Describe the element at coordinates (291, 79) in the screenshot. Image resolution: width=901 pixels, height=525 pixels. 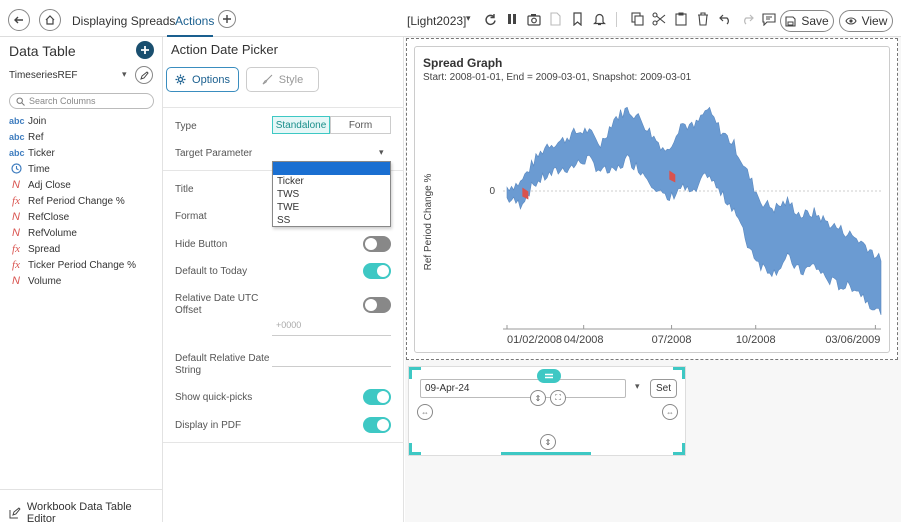
I see `tab-style-label: Style` at that location.